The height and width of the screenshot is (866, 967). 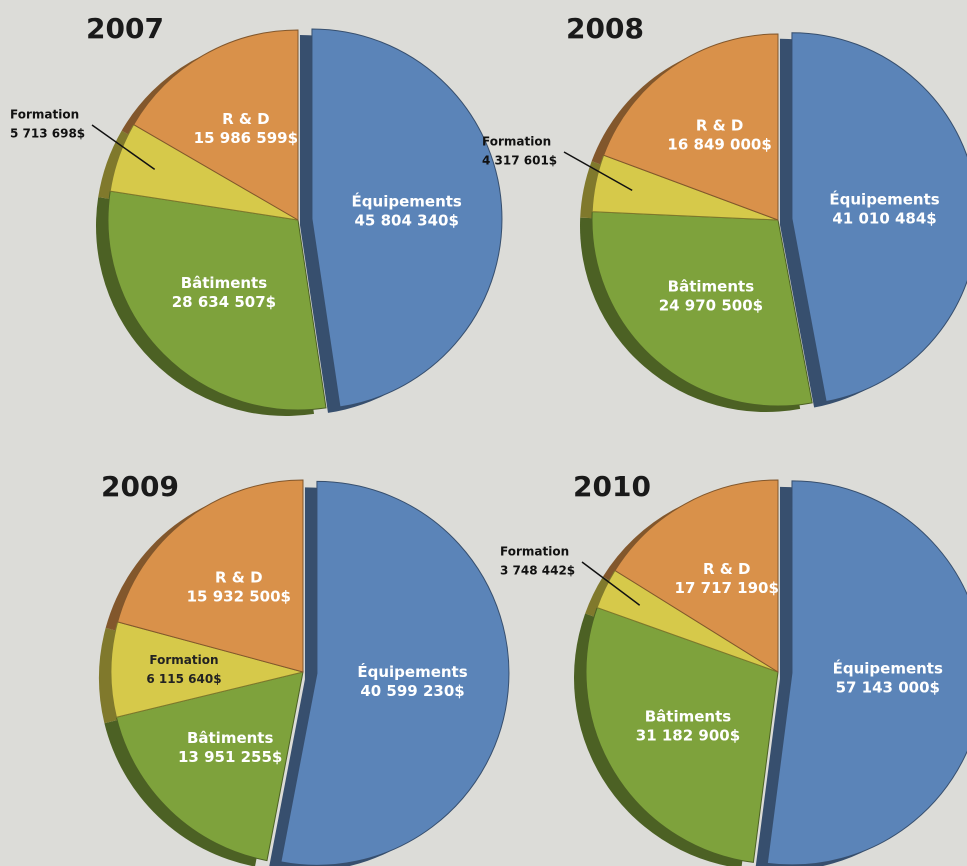 What do you see at coordinates (47, 134) in the screenshot?
I see `value-label: 5 713 698$` at bounding box center [47, 134].